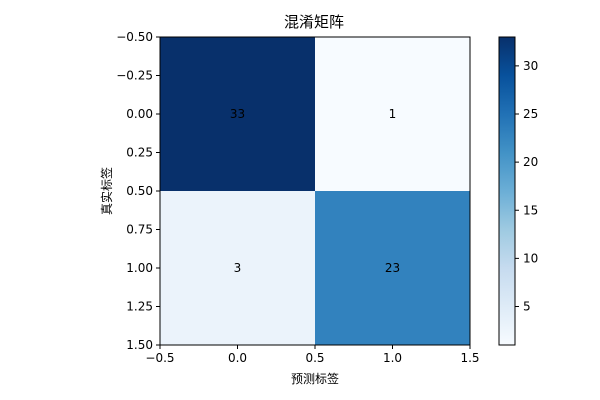 The width and height of the screenshot is (600, 400). Describe the element at coordinates (530, 258) in the screenshot. I see `colorbar-tick-label: 10` at that location.